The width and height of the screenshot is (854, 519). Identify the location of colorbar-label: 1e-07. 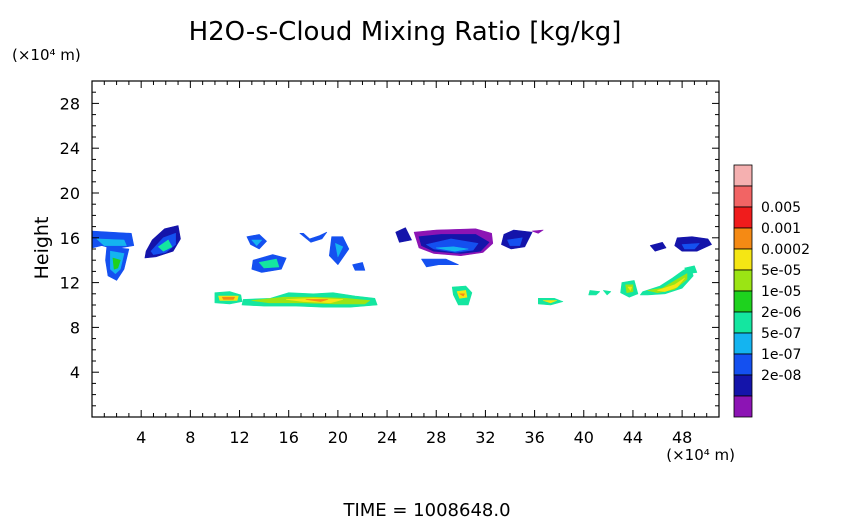
(781, 355).